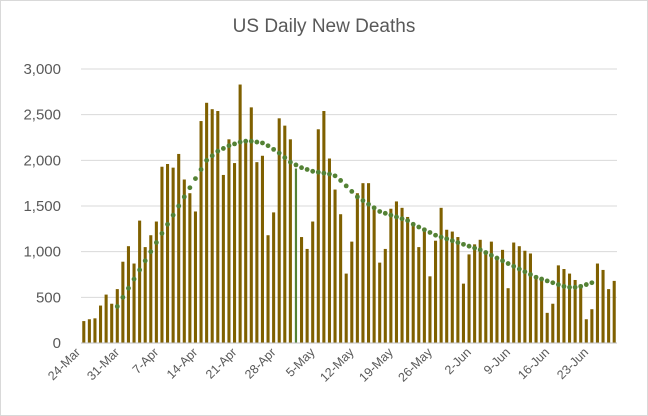  What do you see at coordinates (260, 363) in the screenshot?
I see `x-tick-label: 28-Apr` at bounding box center [260, 363].